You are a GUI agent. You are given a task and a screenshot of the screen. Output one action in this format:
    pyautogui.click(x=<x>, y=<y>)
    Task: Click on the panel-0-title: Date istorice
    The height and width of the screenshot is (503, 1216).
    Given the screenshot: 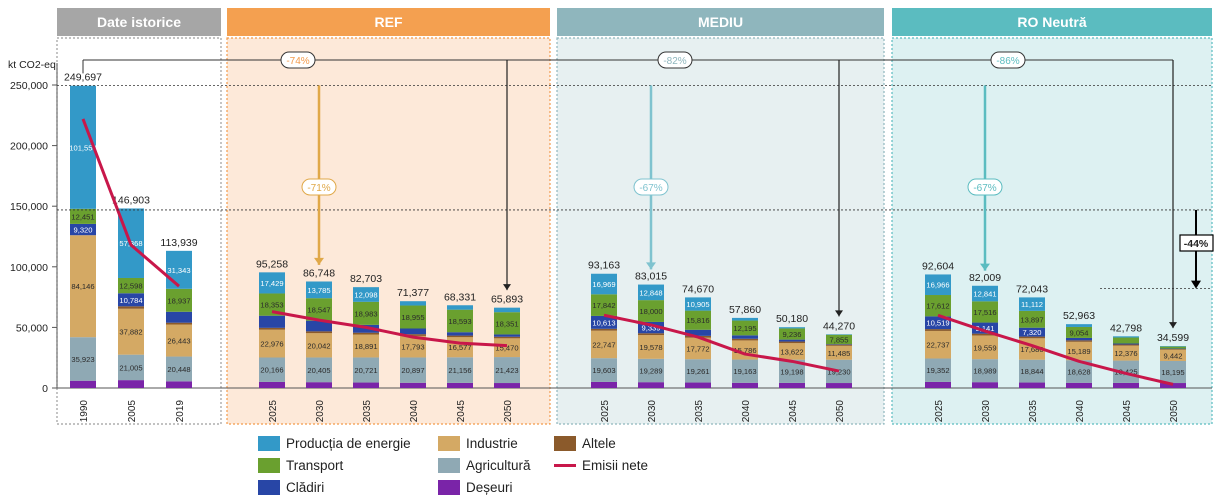 What is the action you would take?
    pyautogui.click(x=139, y=22)
    